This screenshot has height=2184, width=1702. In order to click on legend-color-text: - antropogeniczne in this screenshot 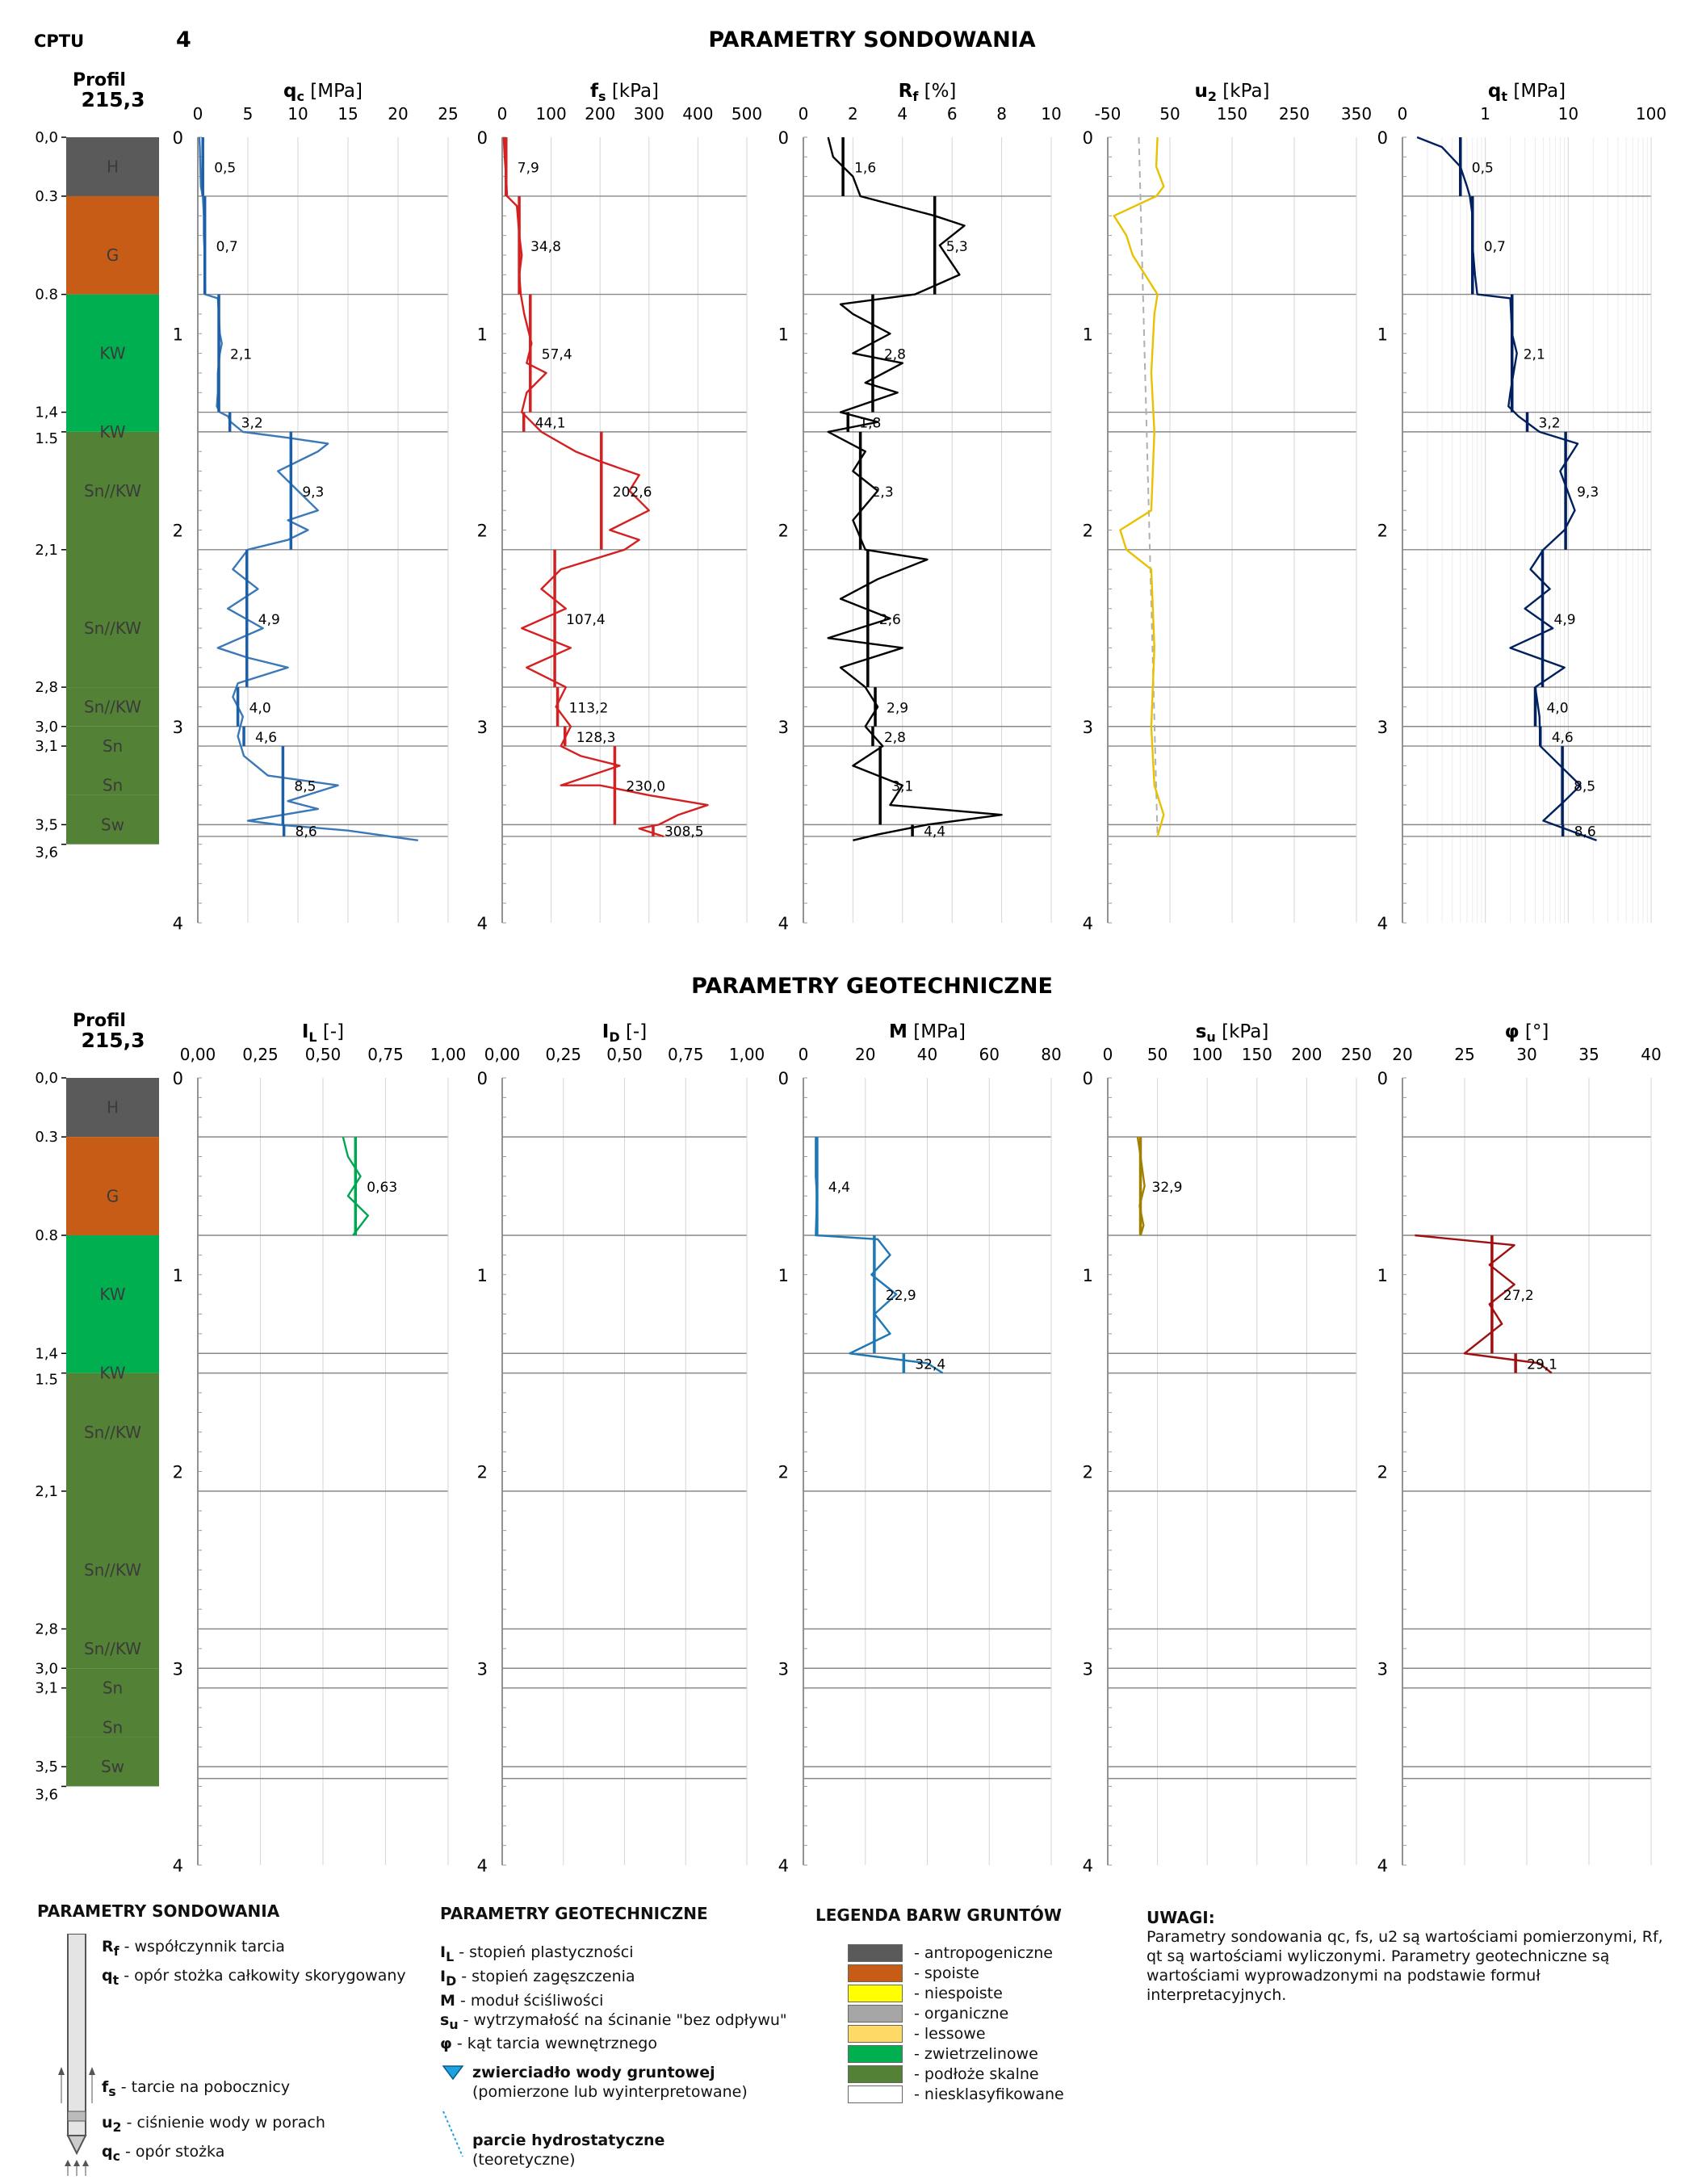, I will do `click(983, 1953)`.